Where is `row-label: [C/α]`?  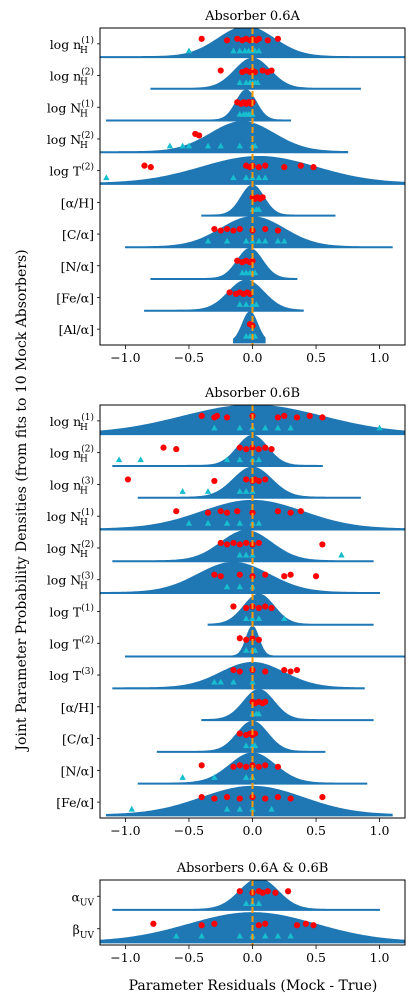 row-label: [C/α] is located at coordinates (78, 739).